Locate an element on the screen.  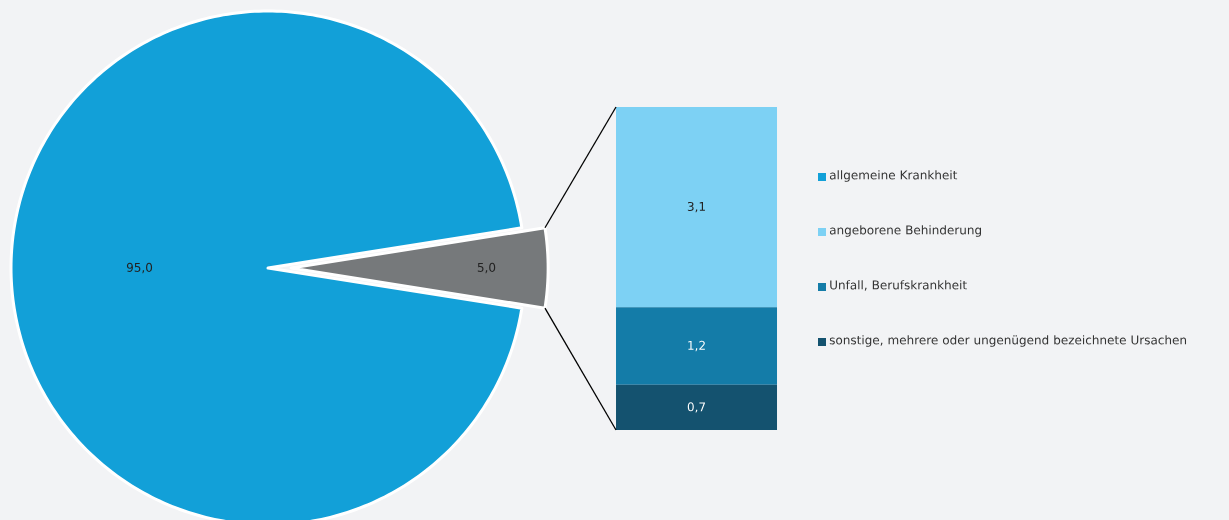
data-label: 5,0 is located at coordinates (486, 268).